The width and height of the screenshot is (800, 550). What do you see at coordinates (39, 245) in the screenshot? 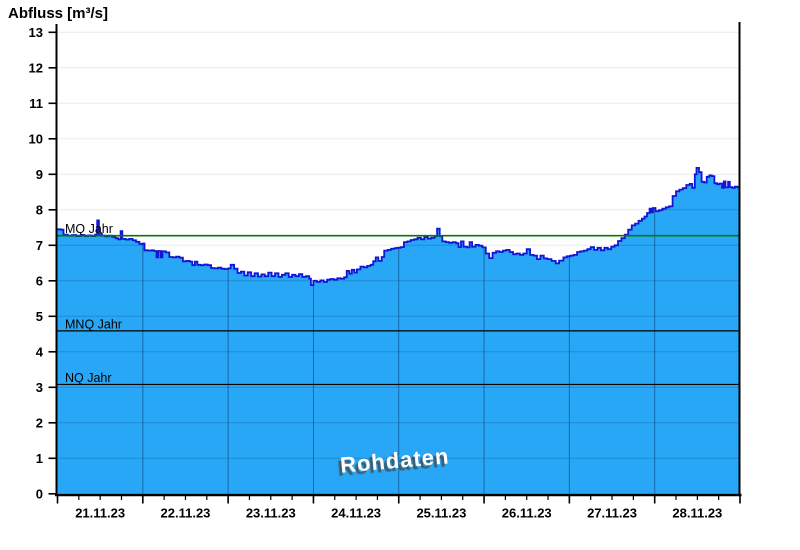
I see `y-tick-label: 7` at bounding box center [39, 245].